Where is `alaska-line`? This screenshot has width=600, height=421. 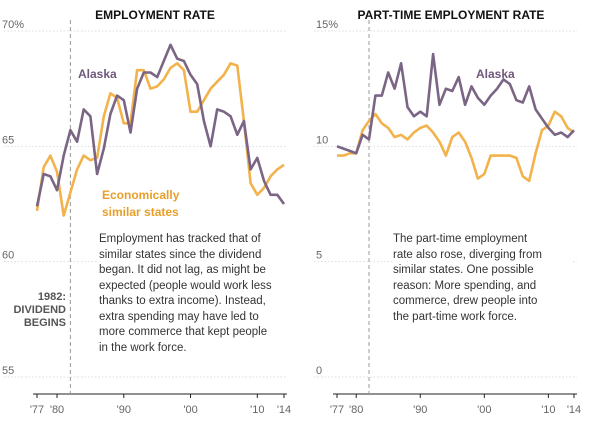
alaska-line is located at coordinates (455, 103).